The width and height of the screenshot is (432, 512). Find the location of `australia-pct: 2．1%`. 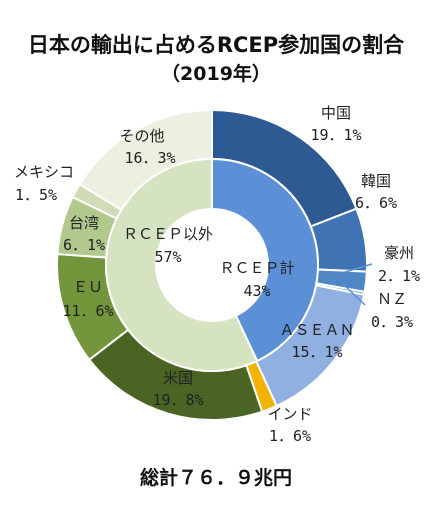

australia-pct: 2．1% is located at coordinates (399, 276).